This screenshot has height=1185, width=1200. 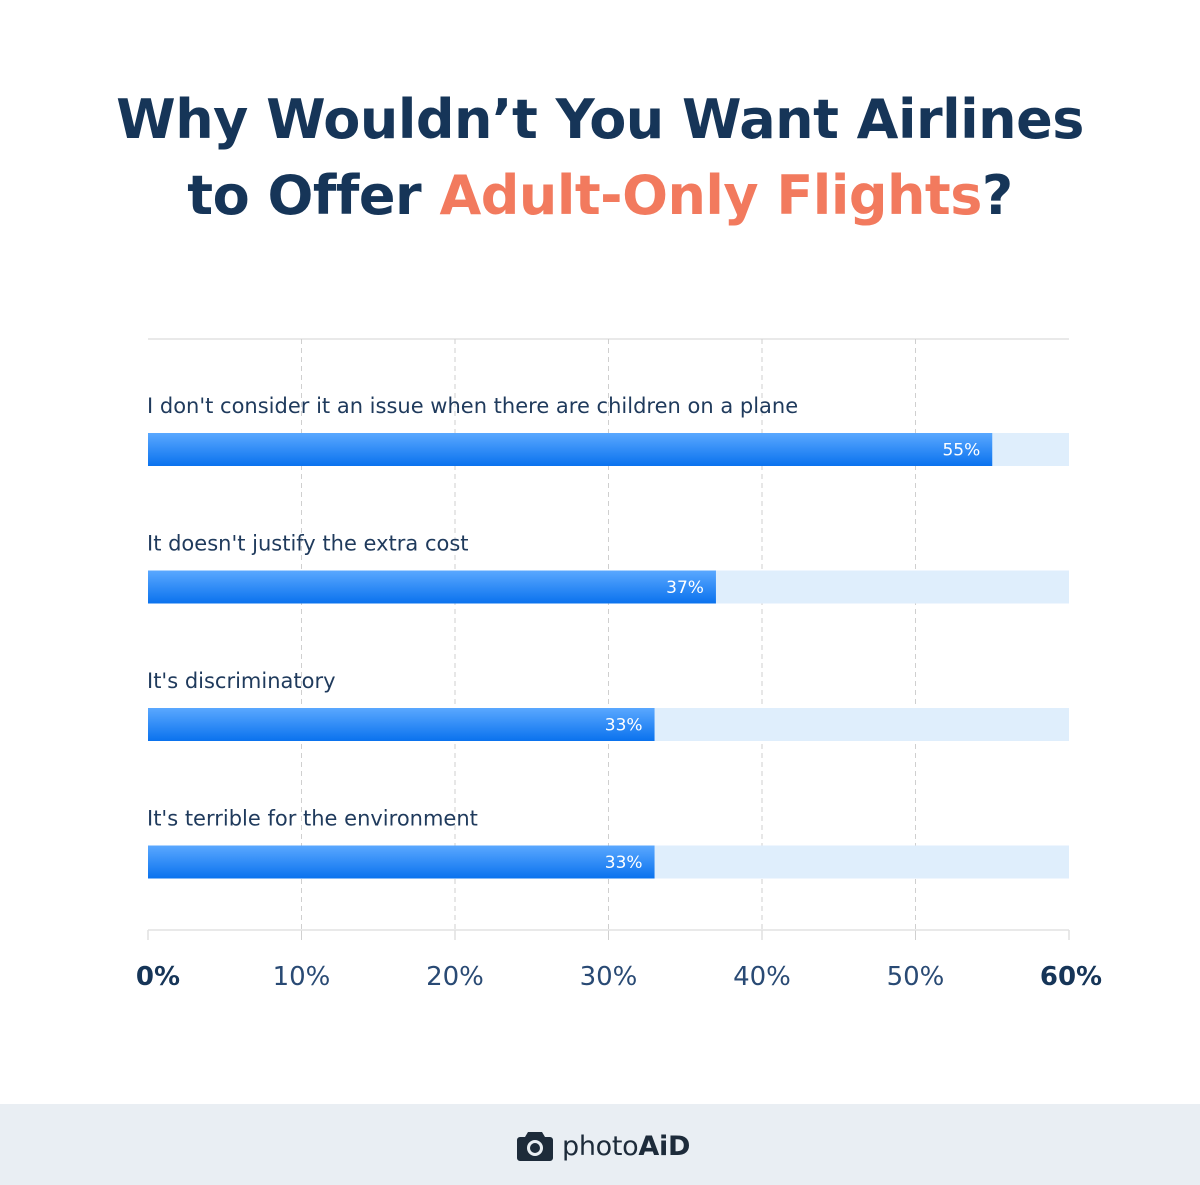 What do you see at coordinates (685, 588) in the screenshot?
I see `bar-value-label: 37%` at bounding box center [685, 588].